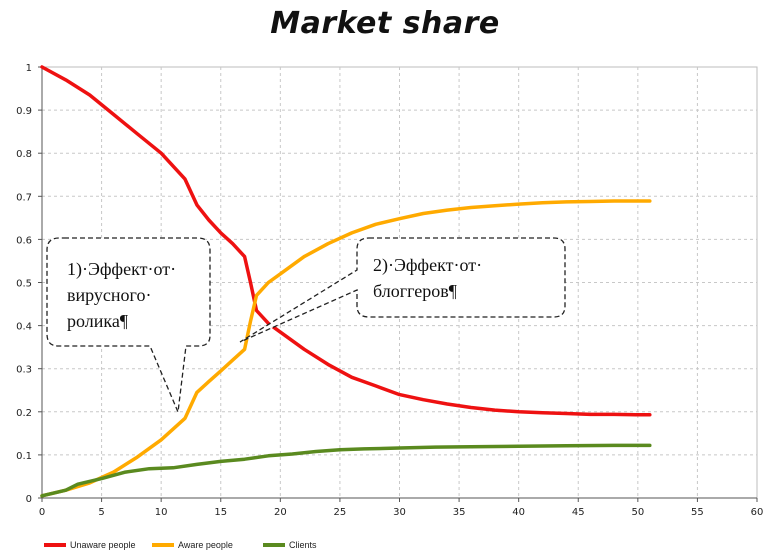  I want to click on y-tick-label: 0.5, so click(24, 284).